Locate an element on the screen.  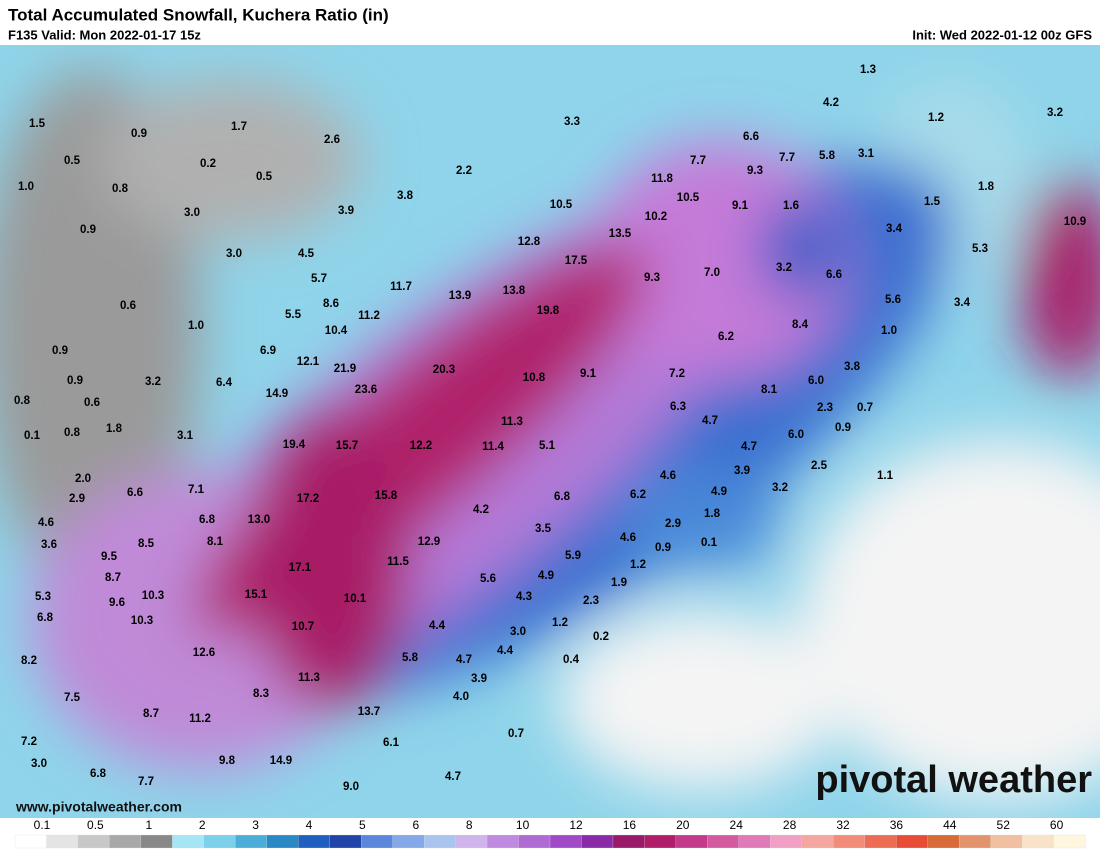
snow-amount: 4.4 is located at coordinates (437, 626).